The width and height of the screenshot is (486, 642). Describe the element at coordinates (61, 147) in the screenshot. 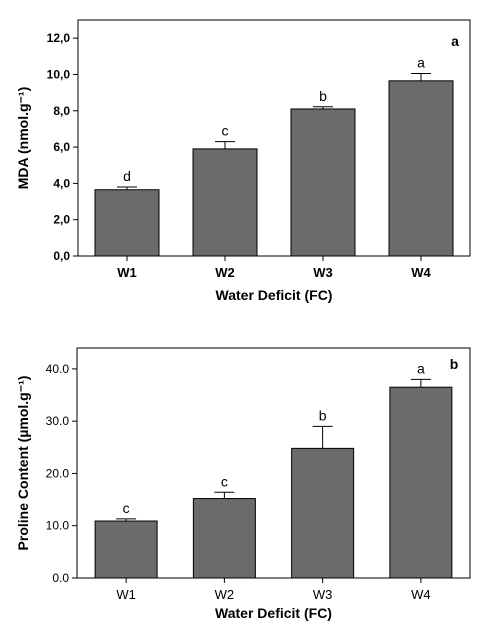

I see `y-tick-label: 6,0` at that location.